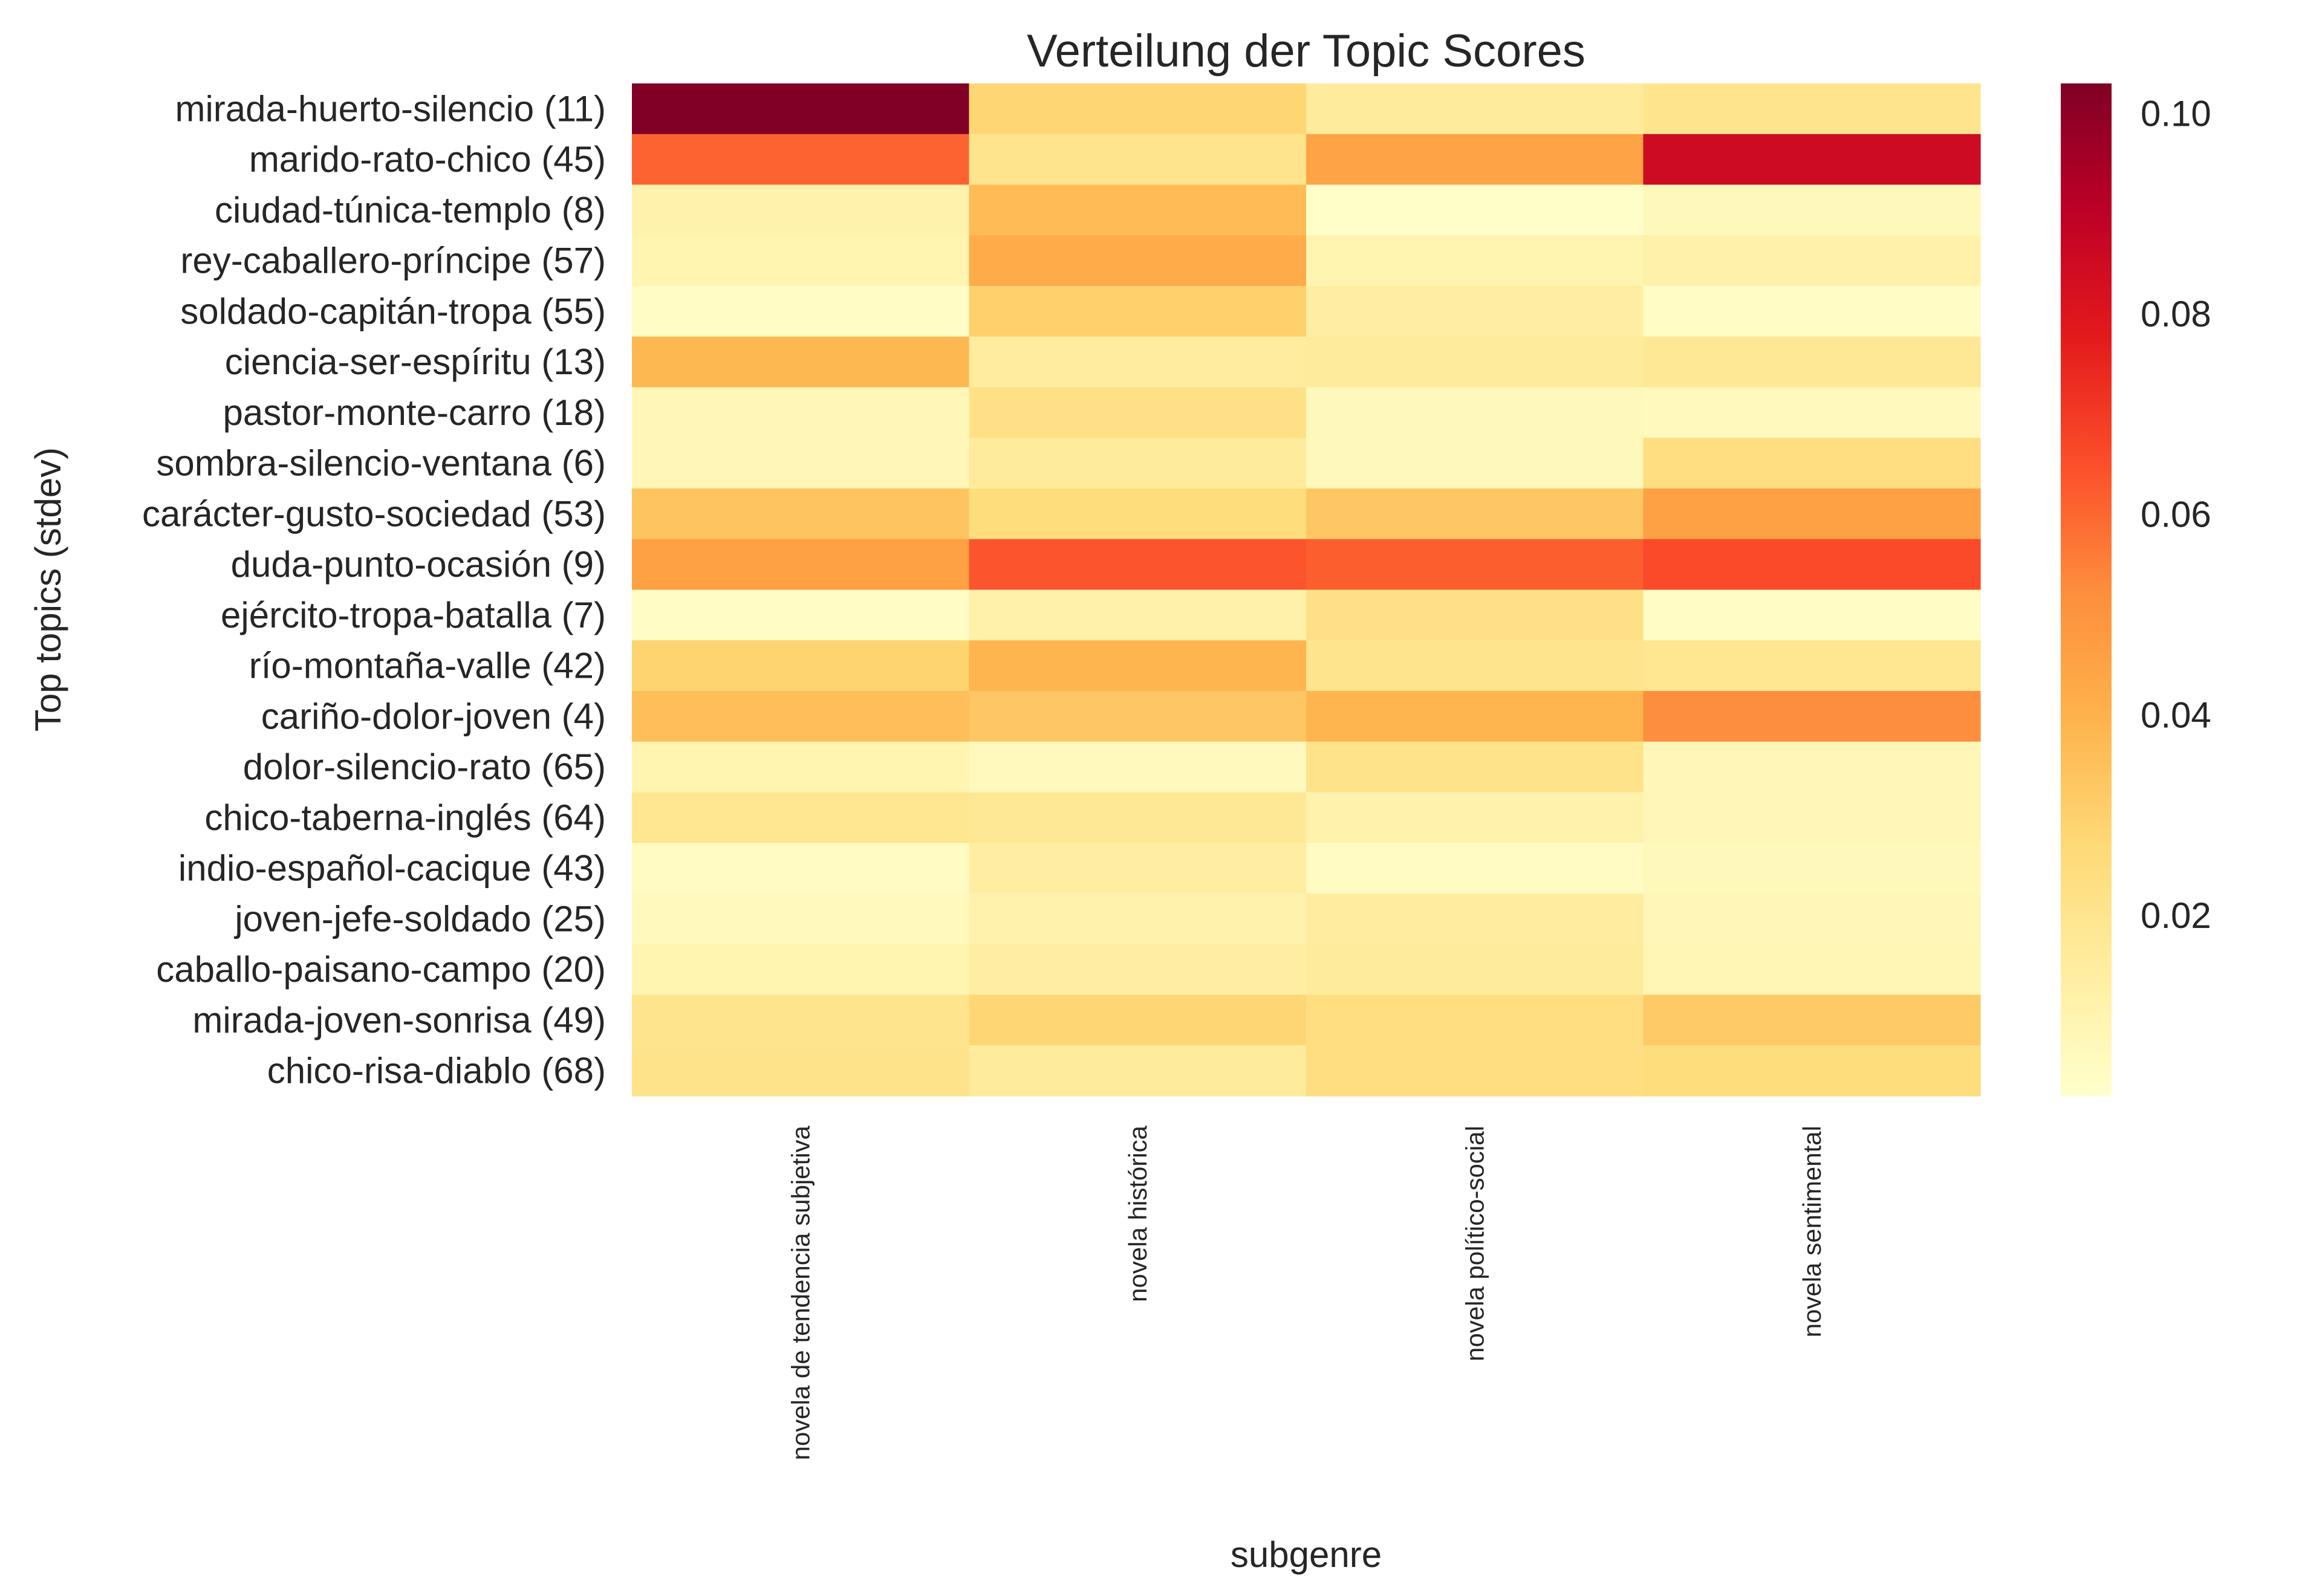 Image resolution: width=2322 pixels, height=1596 pixels. Describe the element at coordinates (399, 1020) in the screenshot. I see `row-label: mirada-joven-sonrisa (49)` at that location.